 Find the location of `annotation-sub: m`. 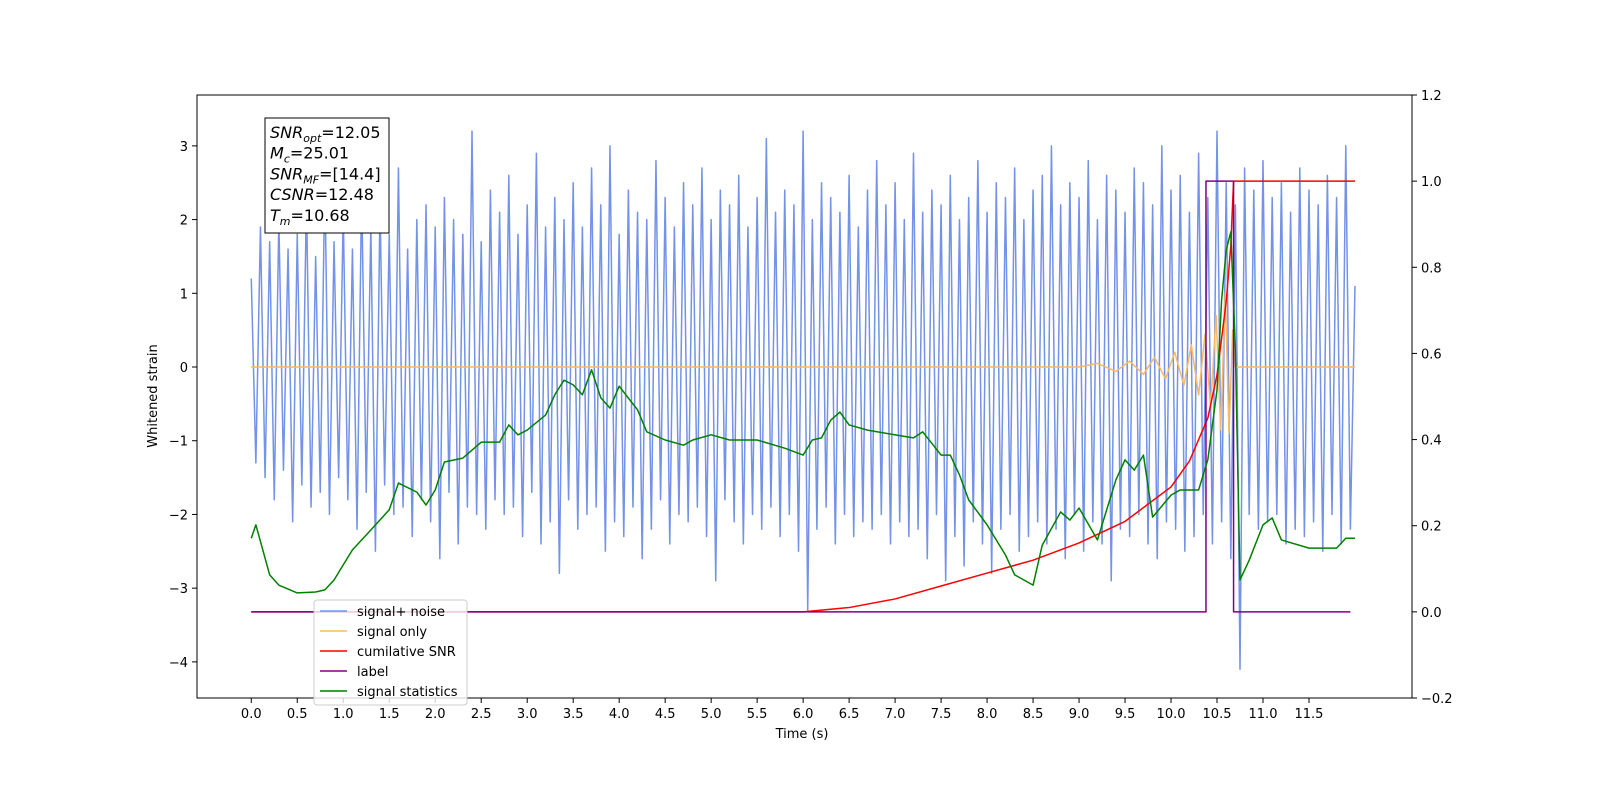

annotation-sub: m is located at coordinates (285, 221).